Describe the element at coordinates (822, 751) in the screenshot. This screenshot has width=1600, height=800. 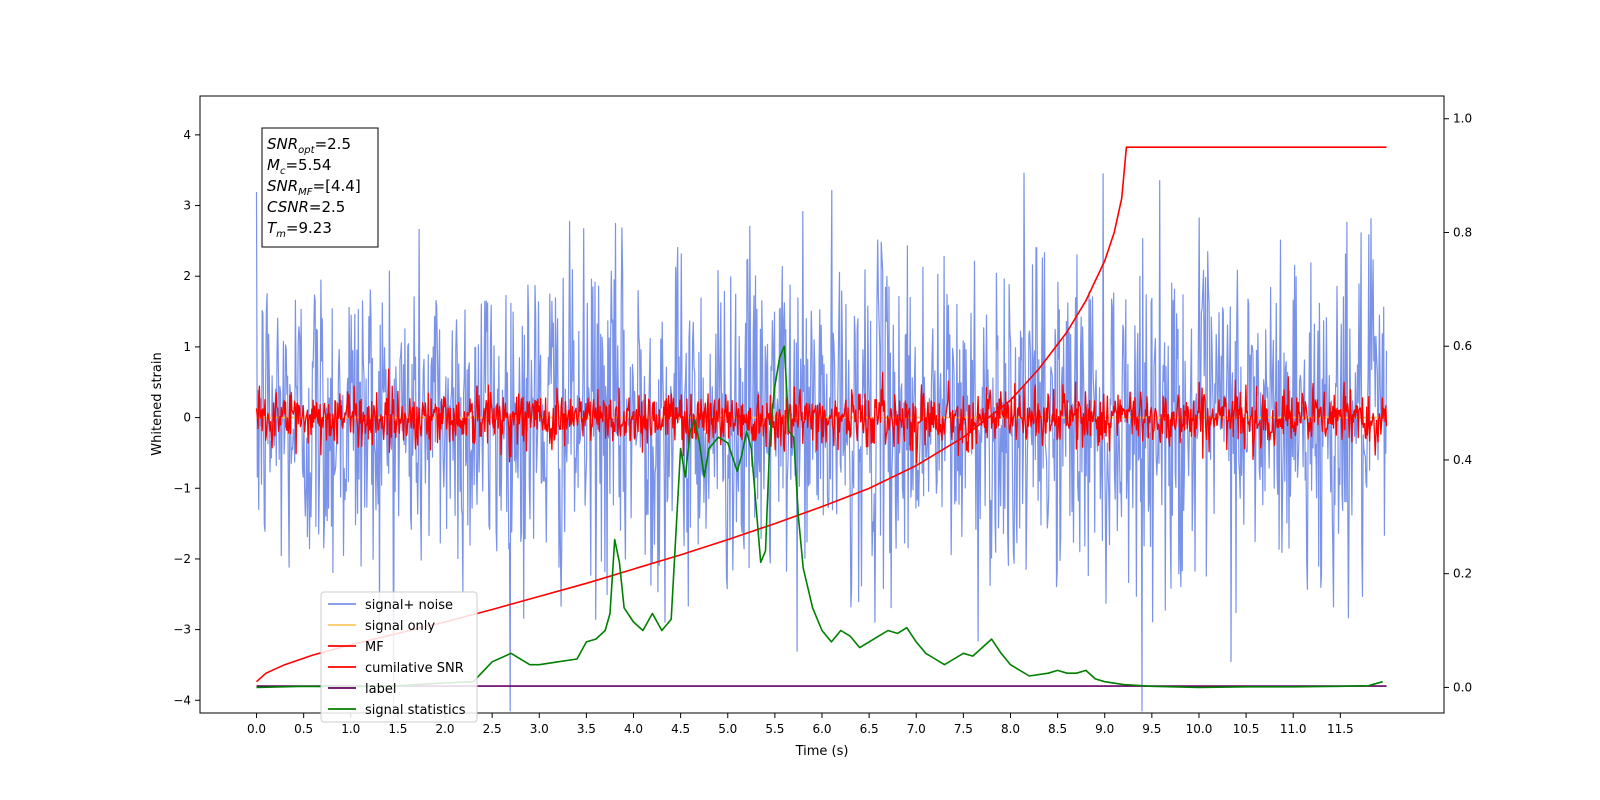
I see `x-axis-label: Time (s)` at that location.